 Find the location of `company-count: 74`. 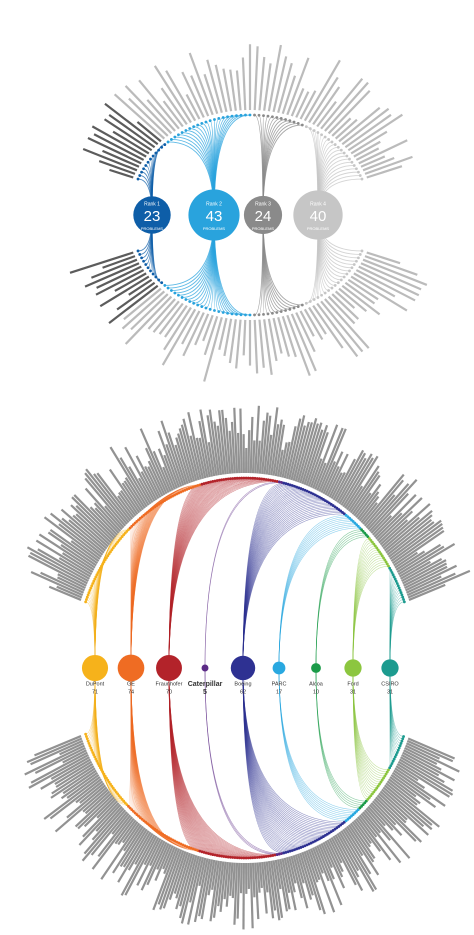

company-count: 74 is located at coordinates (131, 692).